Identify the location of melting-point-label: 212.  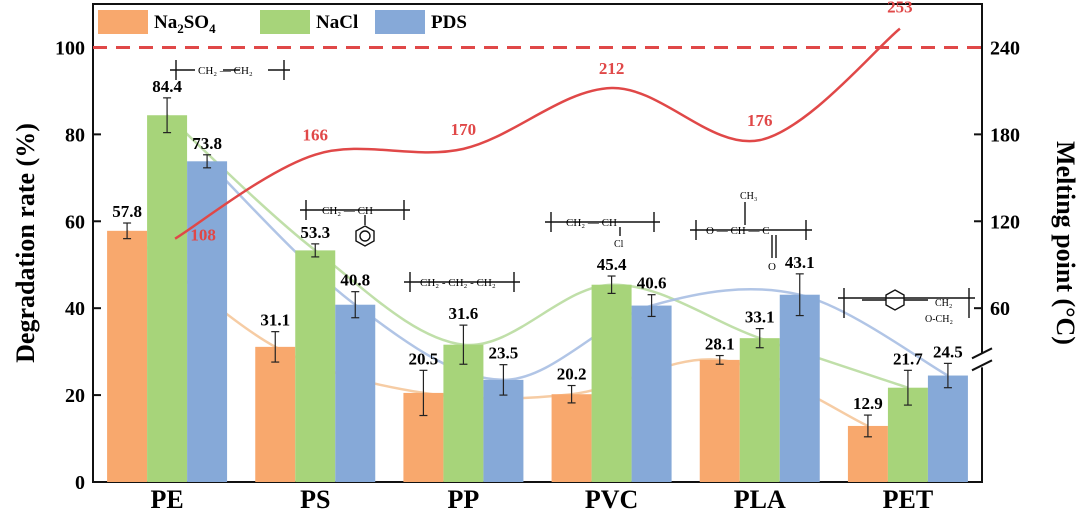
(612, 68).